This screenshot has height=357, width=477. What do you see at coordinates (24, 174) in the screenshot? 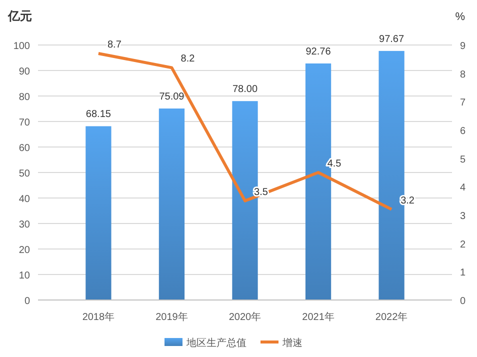
I see `y-tick-label: 50` at bounding box center [24, 174].